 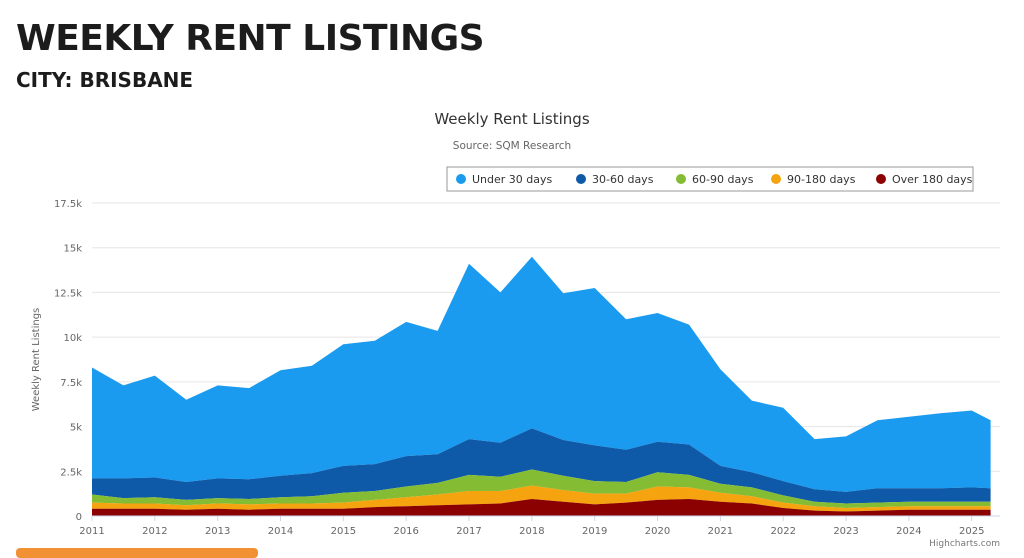 I want to click on page-subtitle: CITY: BRISBANE, so click(x=105, y=80).